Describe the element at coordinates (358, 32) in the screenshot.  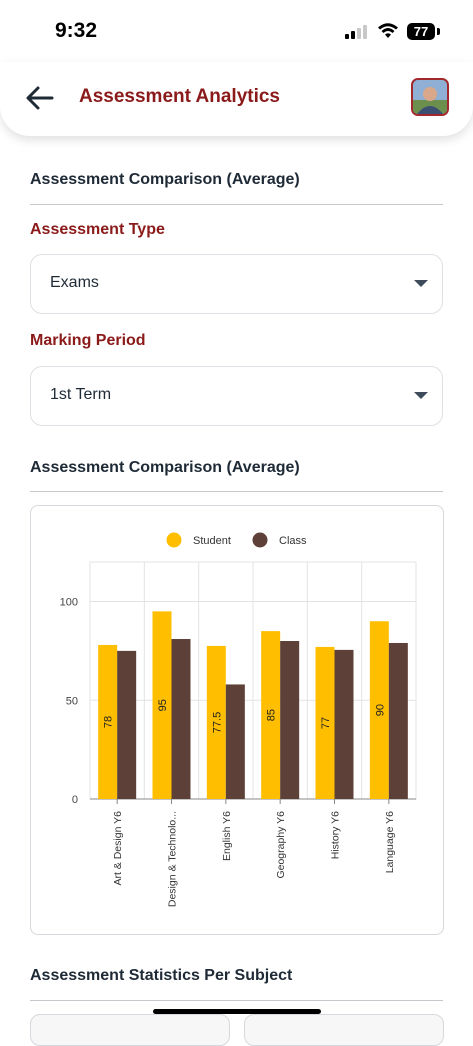
I see `cellular-signal-icon` at that location.